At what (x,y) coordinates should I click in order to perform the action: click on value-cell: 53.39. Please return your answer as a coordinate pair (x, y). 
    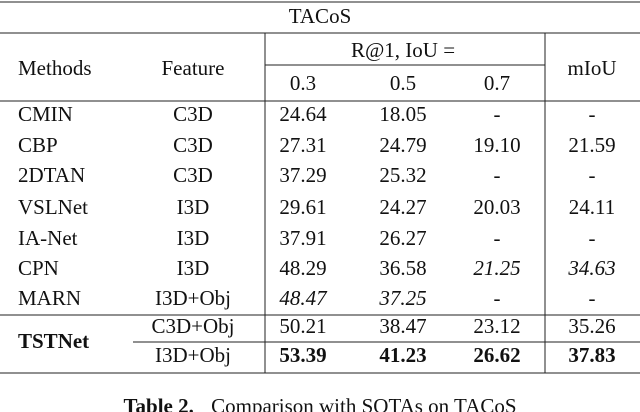
    Looking at the image, I should click on (302, 355).